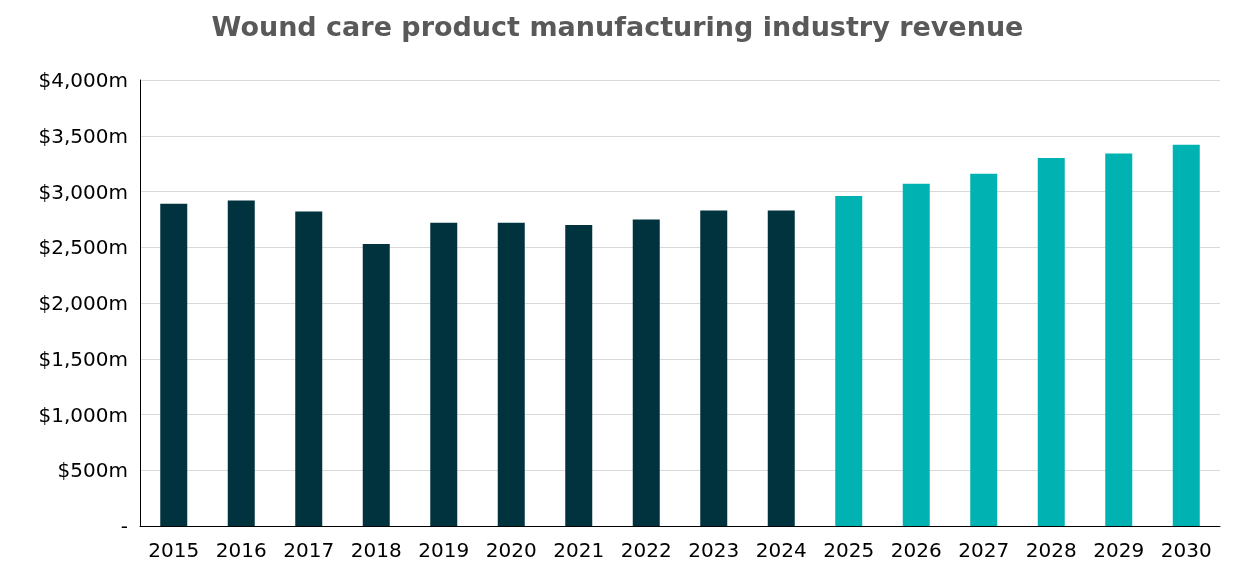 Image resolution: width=1235 pixels, height=574 pixels. I want to click on x-tick-label: 2018, so click(376, 550).